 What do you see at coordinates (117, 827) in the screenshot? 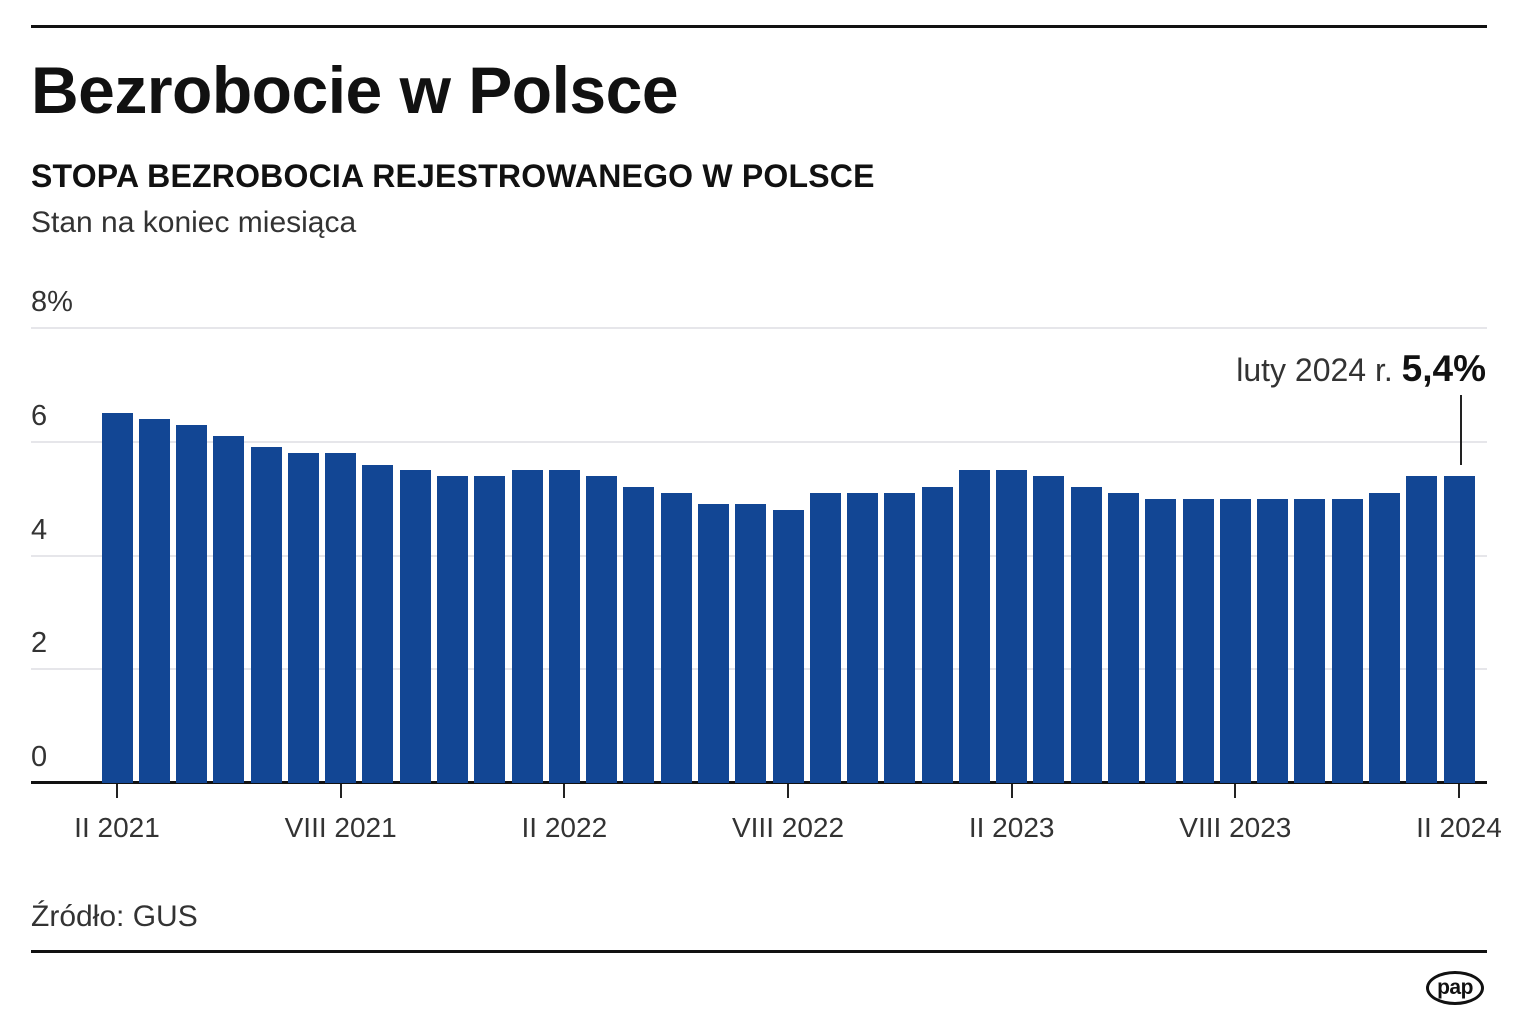
I see `x-tick-label: II 2021` at bounding box center [117, 827].